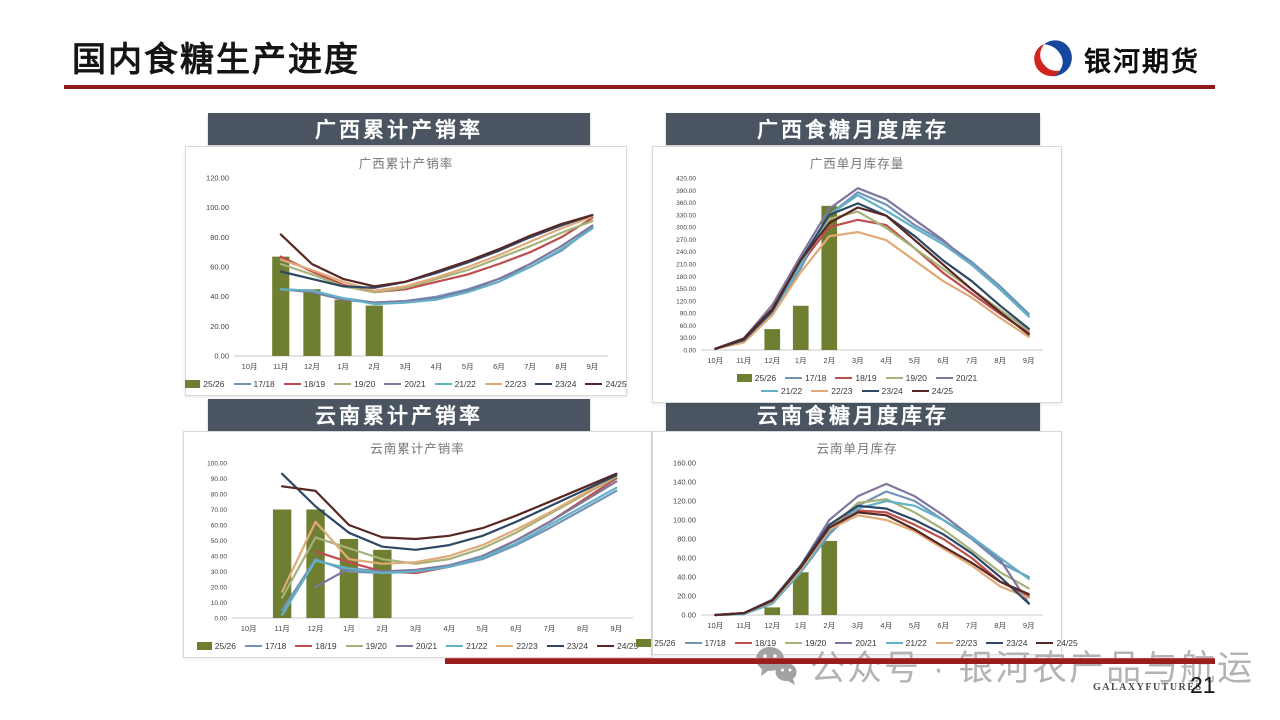 Image resolution: width=1280 pixels, height=720 pixels. What do you see at coordinates (686, 265) in the screenshot?
I see `y-tick-label: 210.00` at bounding box center [686, 265].